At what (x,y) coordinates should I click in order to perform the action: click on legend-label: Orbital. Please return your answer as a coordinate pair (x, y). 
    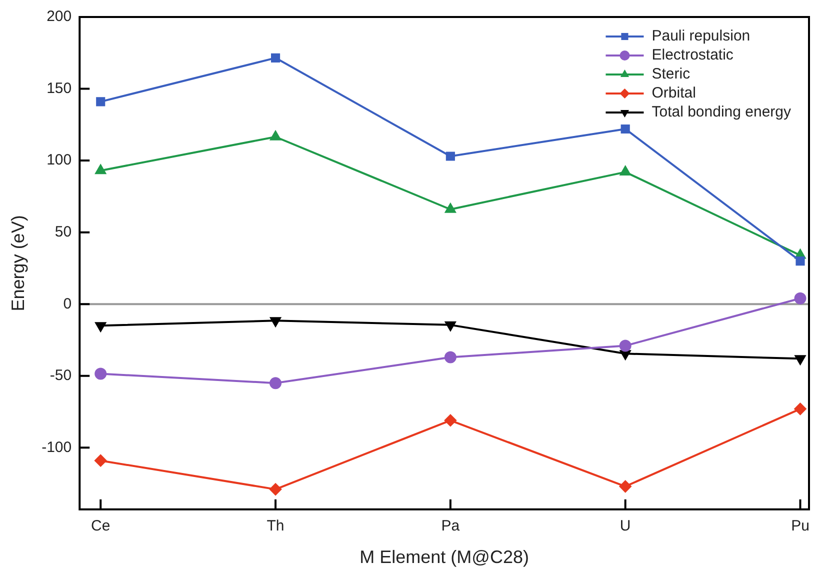
    Looking at the image, I should click on (674, 93).